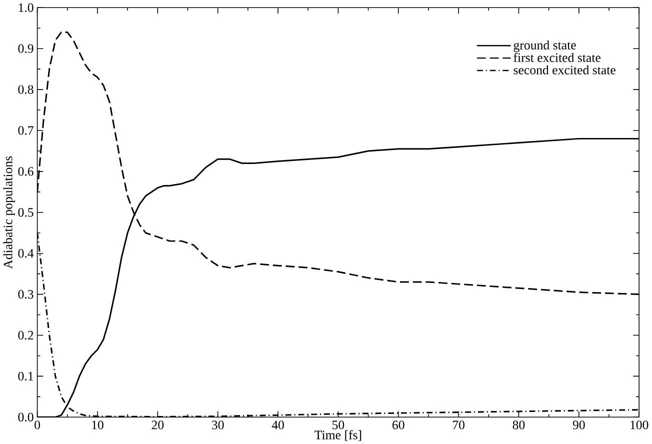 This screenshot has height=444, width=652. I want to click on y-tick-label: 1.0, so click(26, 7).